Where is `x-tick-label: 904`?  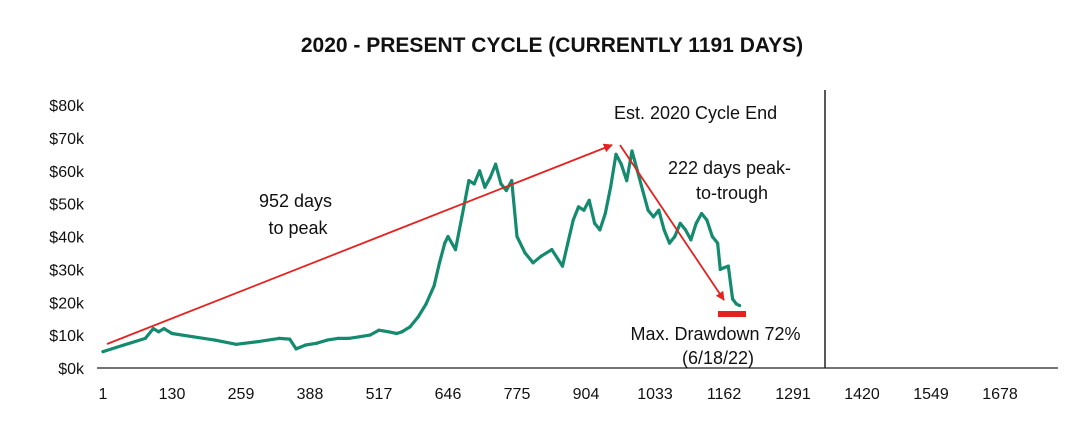 x-tick-label: 904 is located at coordinates (586, 394).